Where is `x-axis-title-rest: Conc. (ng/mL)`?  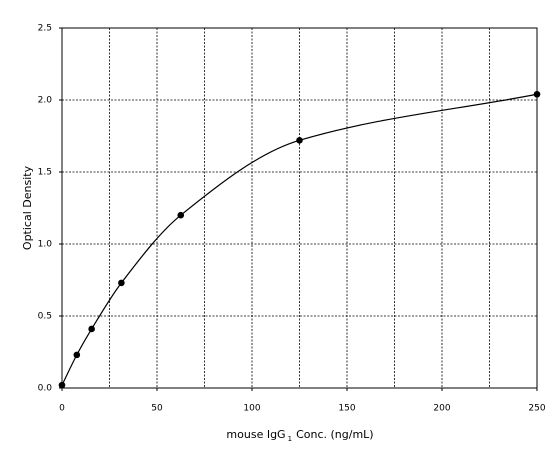 x-axis-title-rest: Conc. (ng/mL) is located at coordinates (335, 434).